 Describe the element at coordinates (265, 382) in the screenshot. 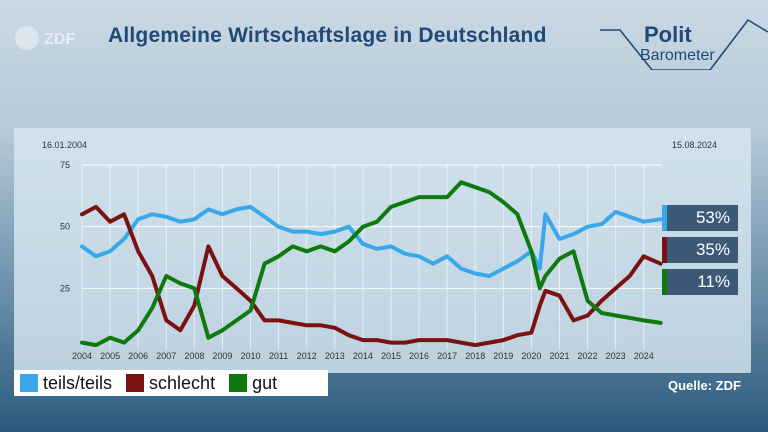

I see `legend-label-gut: gut` at that location.